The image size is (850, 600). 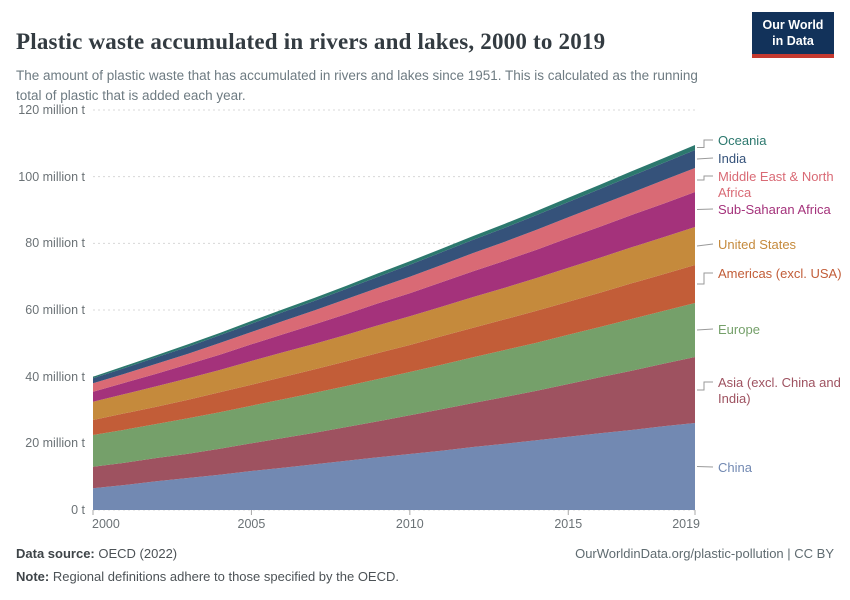 What do you see at coordinates (705, 386) in the screenshot?
I see `legend-connector-asia-excl-china-and-india` at bounding box center [705, 386].